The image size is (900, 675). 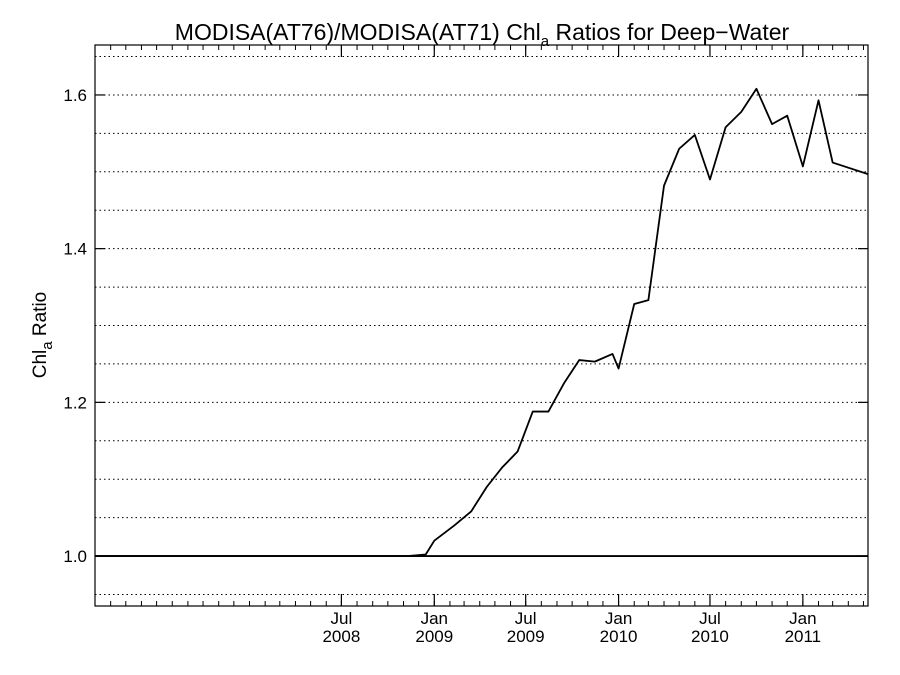 I want to click on x-tick-label-year: 2011, so click(x=803, y=636).